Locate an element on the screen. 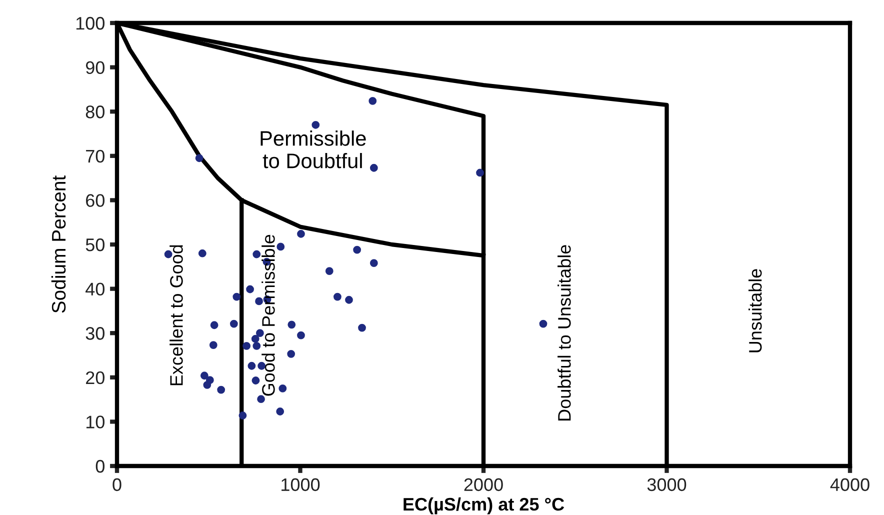 This screenshot has height=515, width=884. annotation: Permissible to Doubtful is located at coordinates (313, 149).